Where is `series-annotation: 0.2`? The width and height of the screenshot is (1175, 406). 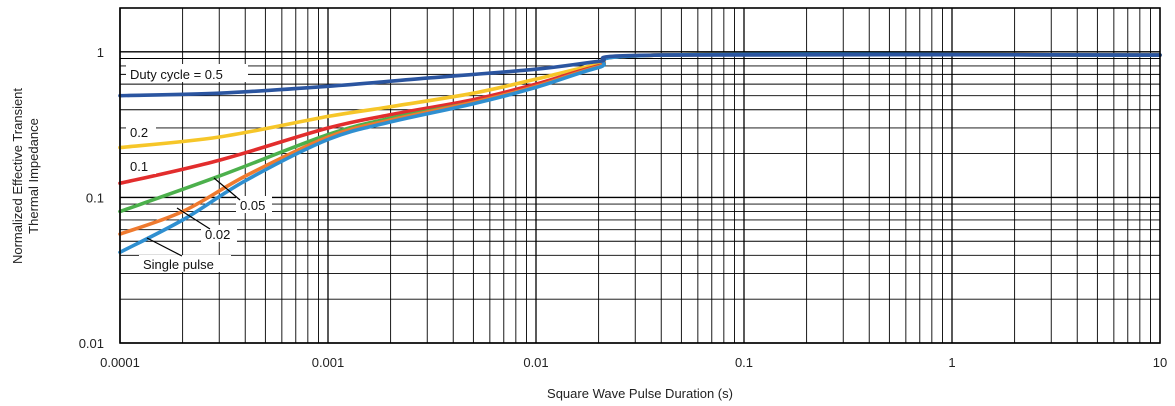 series-annotation: 0.2 is located at coordinates (139, 132).